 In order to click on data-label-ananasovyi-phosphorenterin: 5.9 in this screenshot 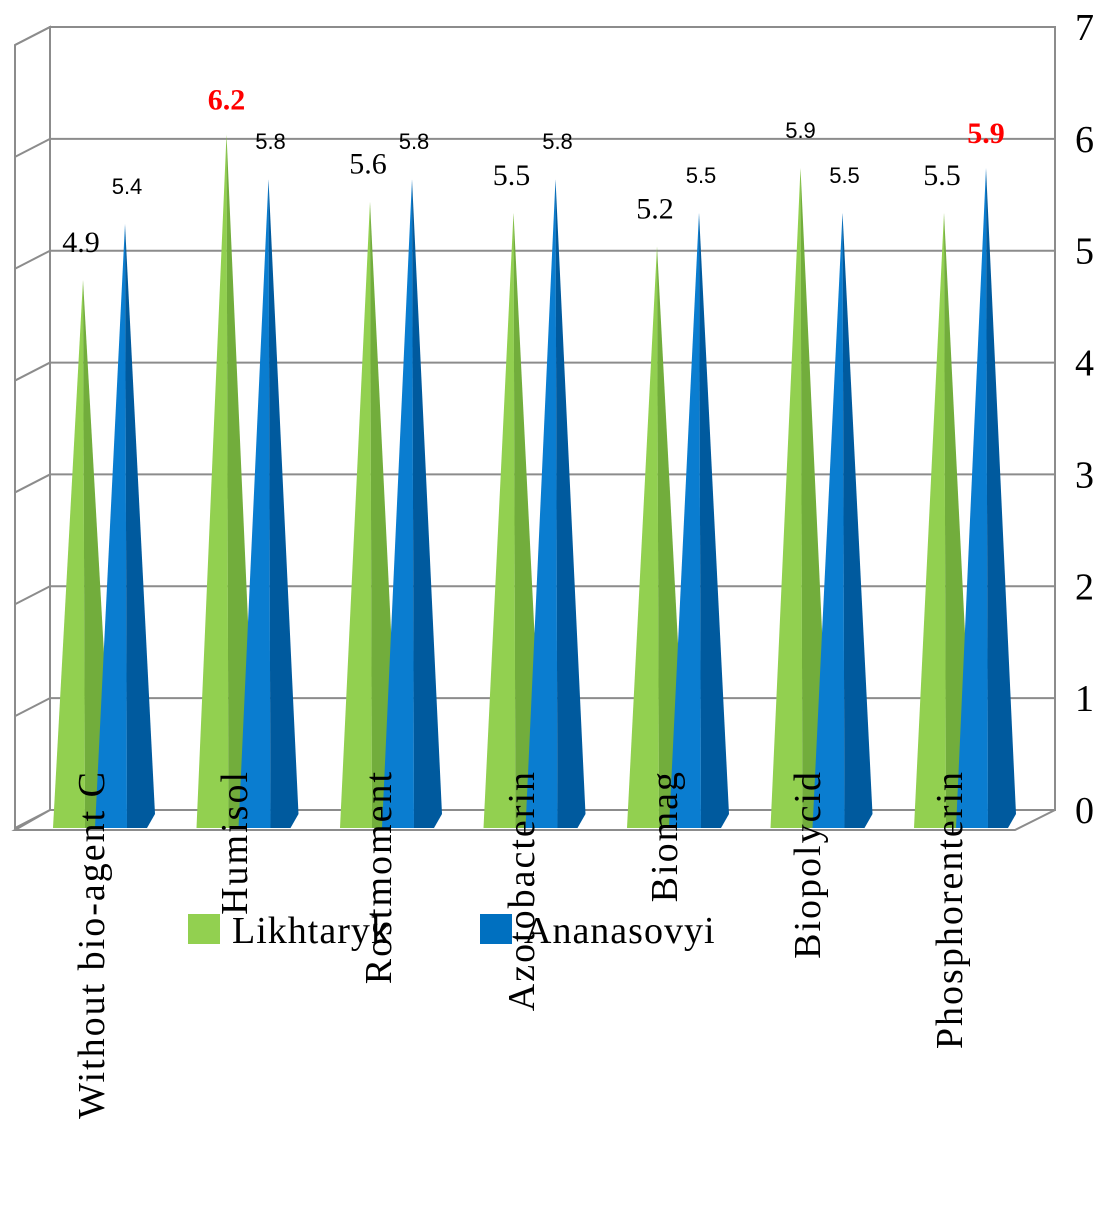, I will do `click(986, 133)`.